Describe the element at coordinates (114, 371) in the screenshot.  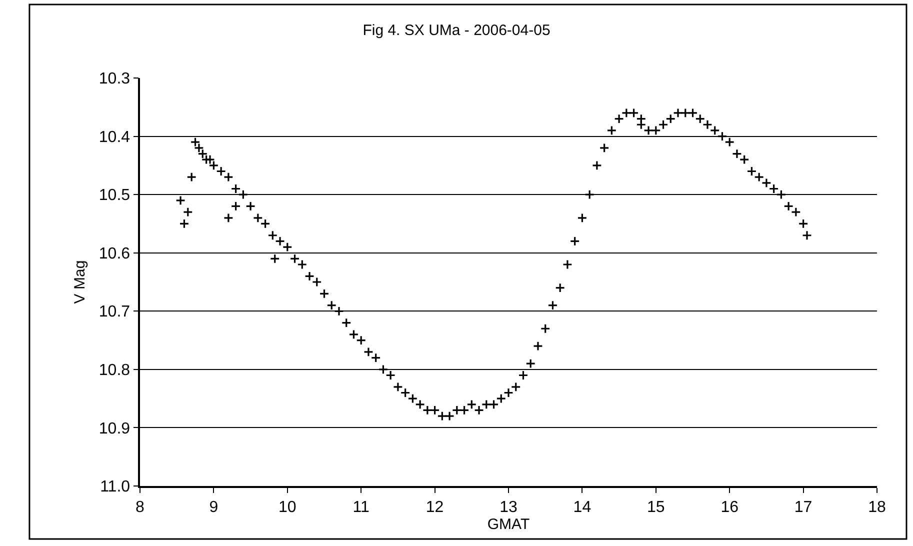
I see `y-tick-label: 10.8` at that location.